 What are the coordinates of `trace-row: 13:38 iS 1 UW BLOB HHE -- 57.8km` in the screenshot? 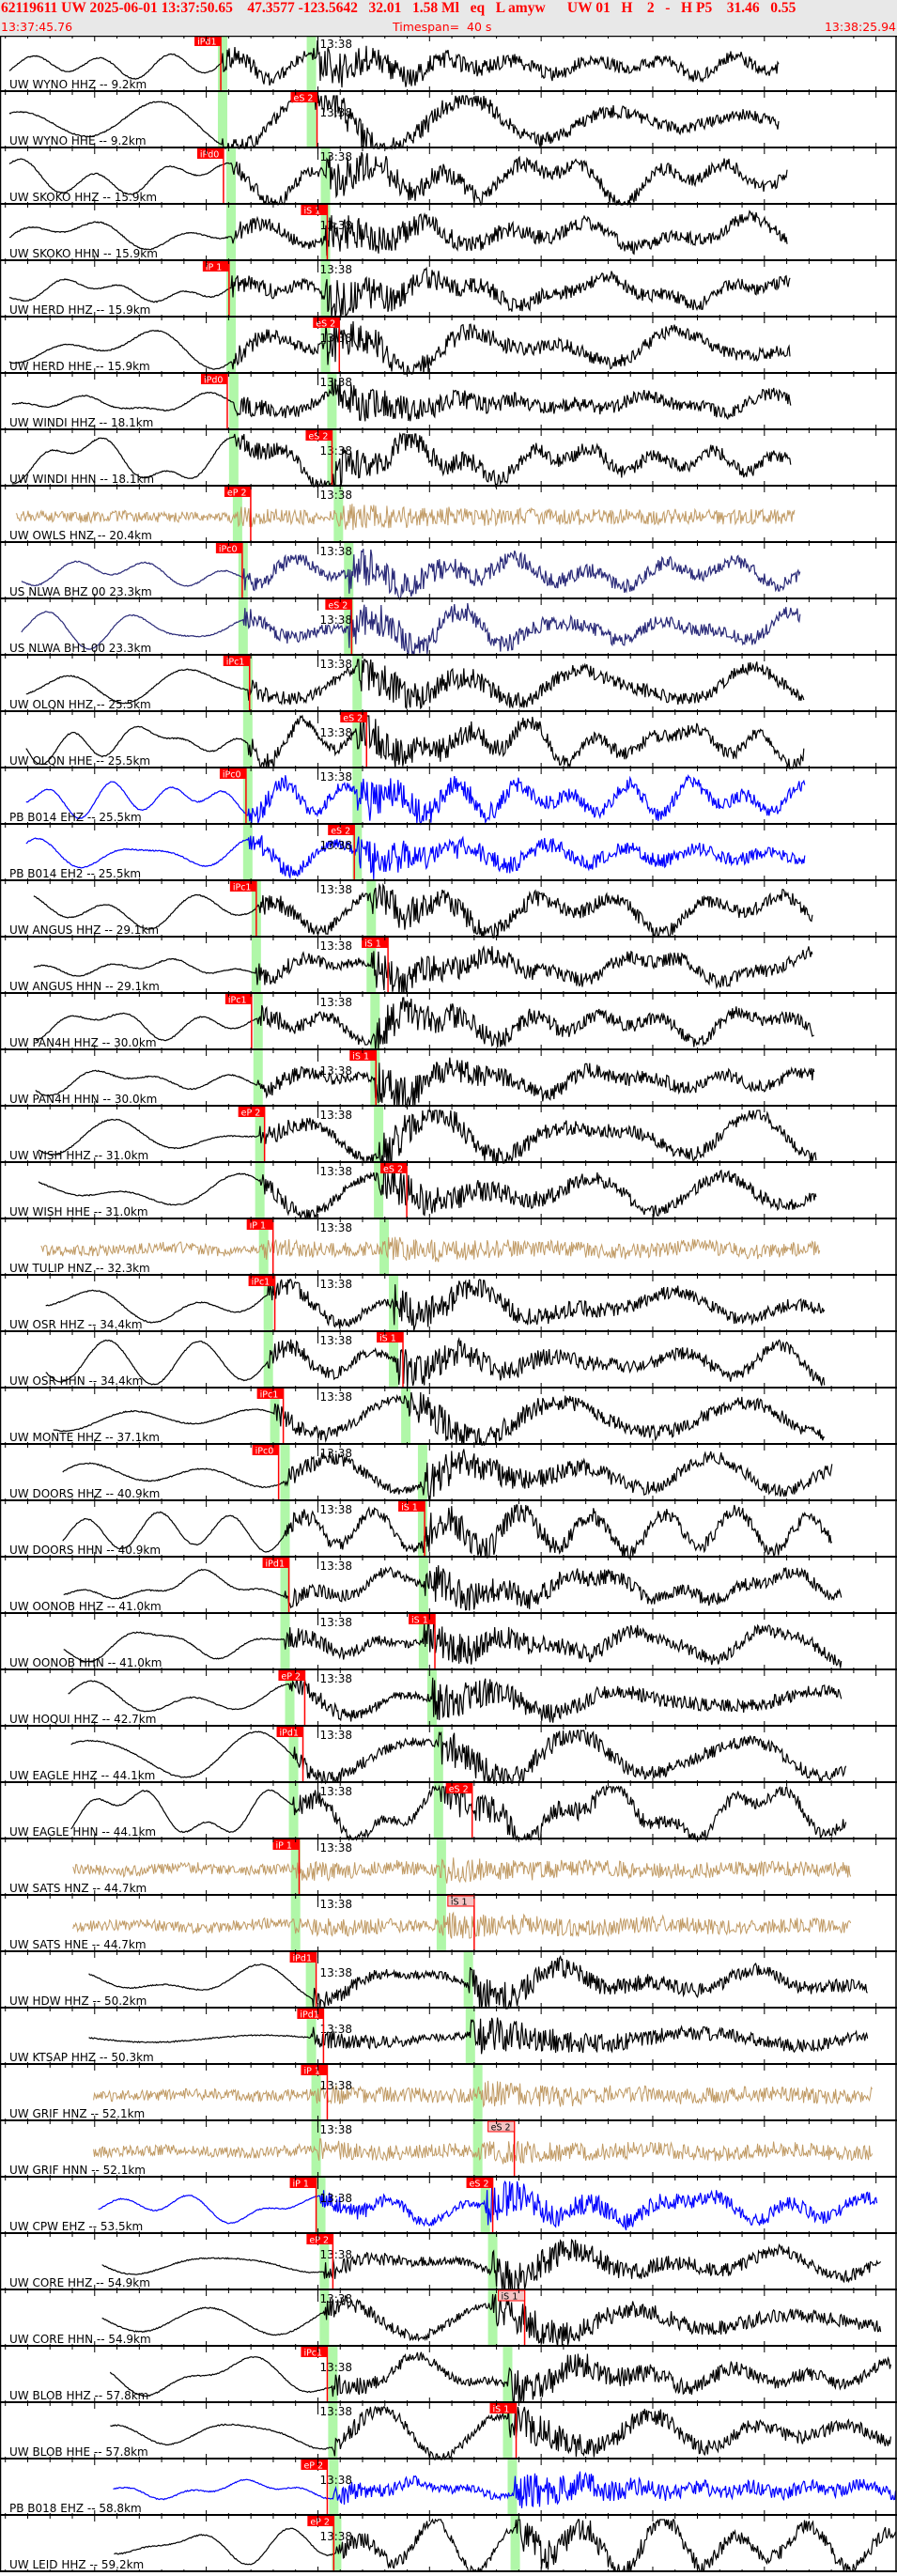 It's located at (448, 2432).